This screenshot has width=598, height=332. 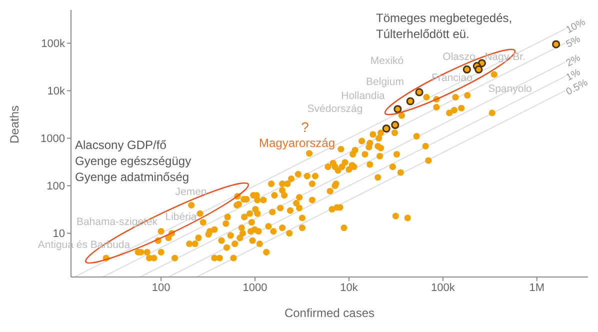 What do you see at coordinates (459, 57) in the screenshot?
I see `annotation: Olaszo` at bounding box center [459, 57].